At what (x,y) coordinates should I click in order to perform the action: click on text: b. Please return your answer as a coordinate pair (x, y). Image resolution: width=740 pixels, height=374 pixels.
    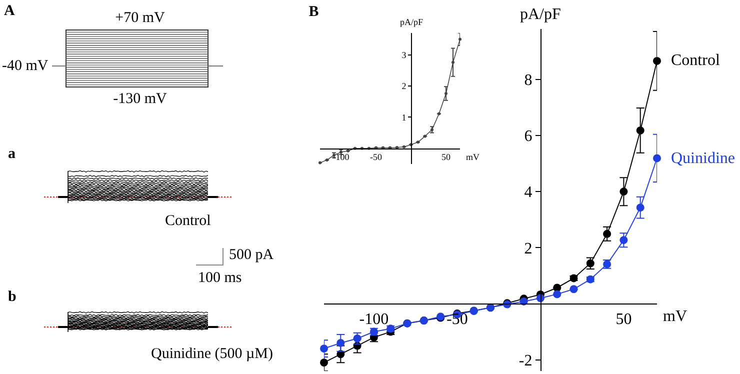
    Looking at the image, I should click on (12, 297).